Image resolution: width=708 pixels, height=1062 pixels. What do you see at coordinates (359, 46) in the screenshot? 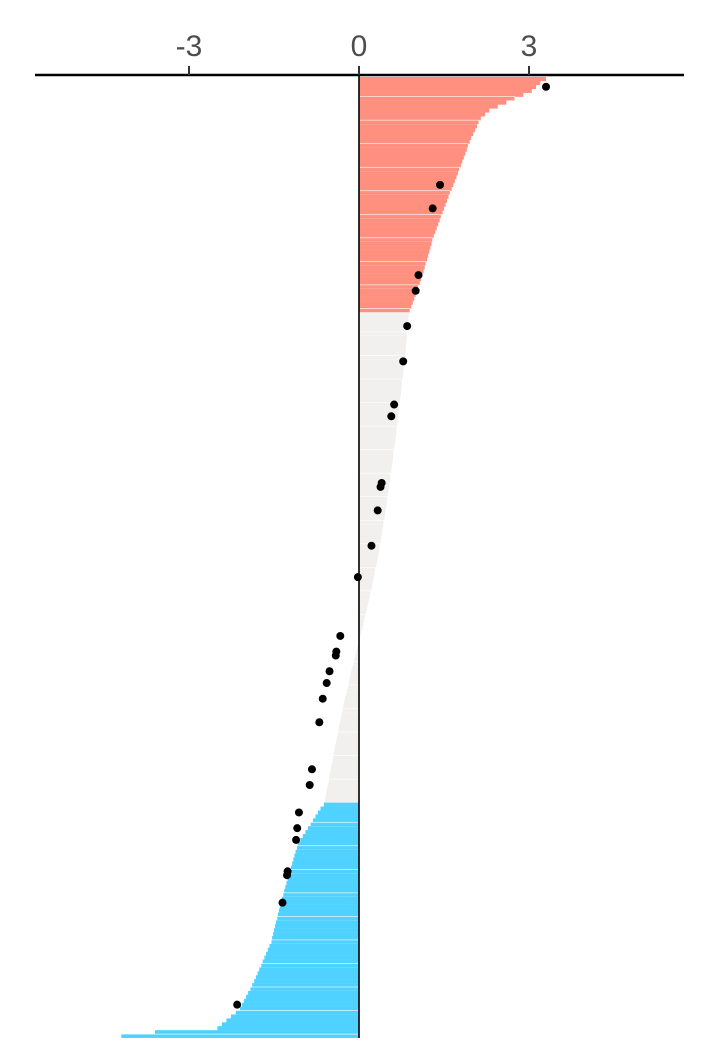
I see `x-tick-label: 0` at bounding box center [359, 46].